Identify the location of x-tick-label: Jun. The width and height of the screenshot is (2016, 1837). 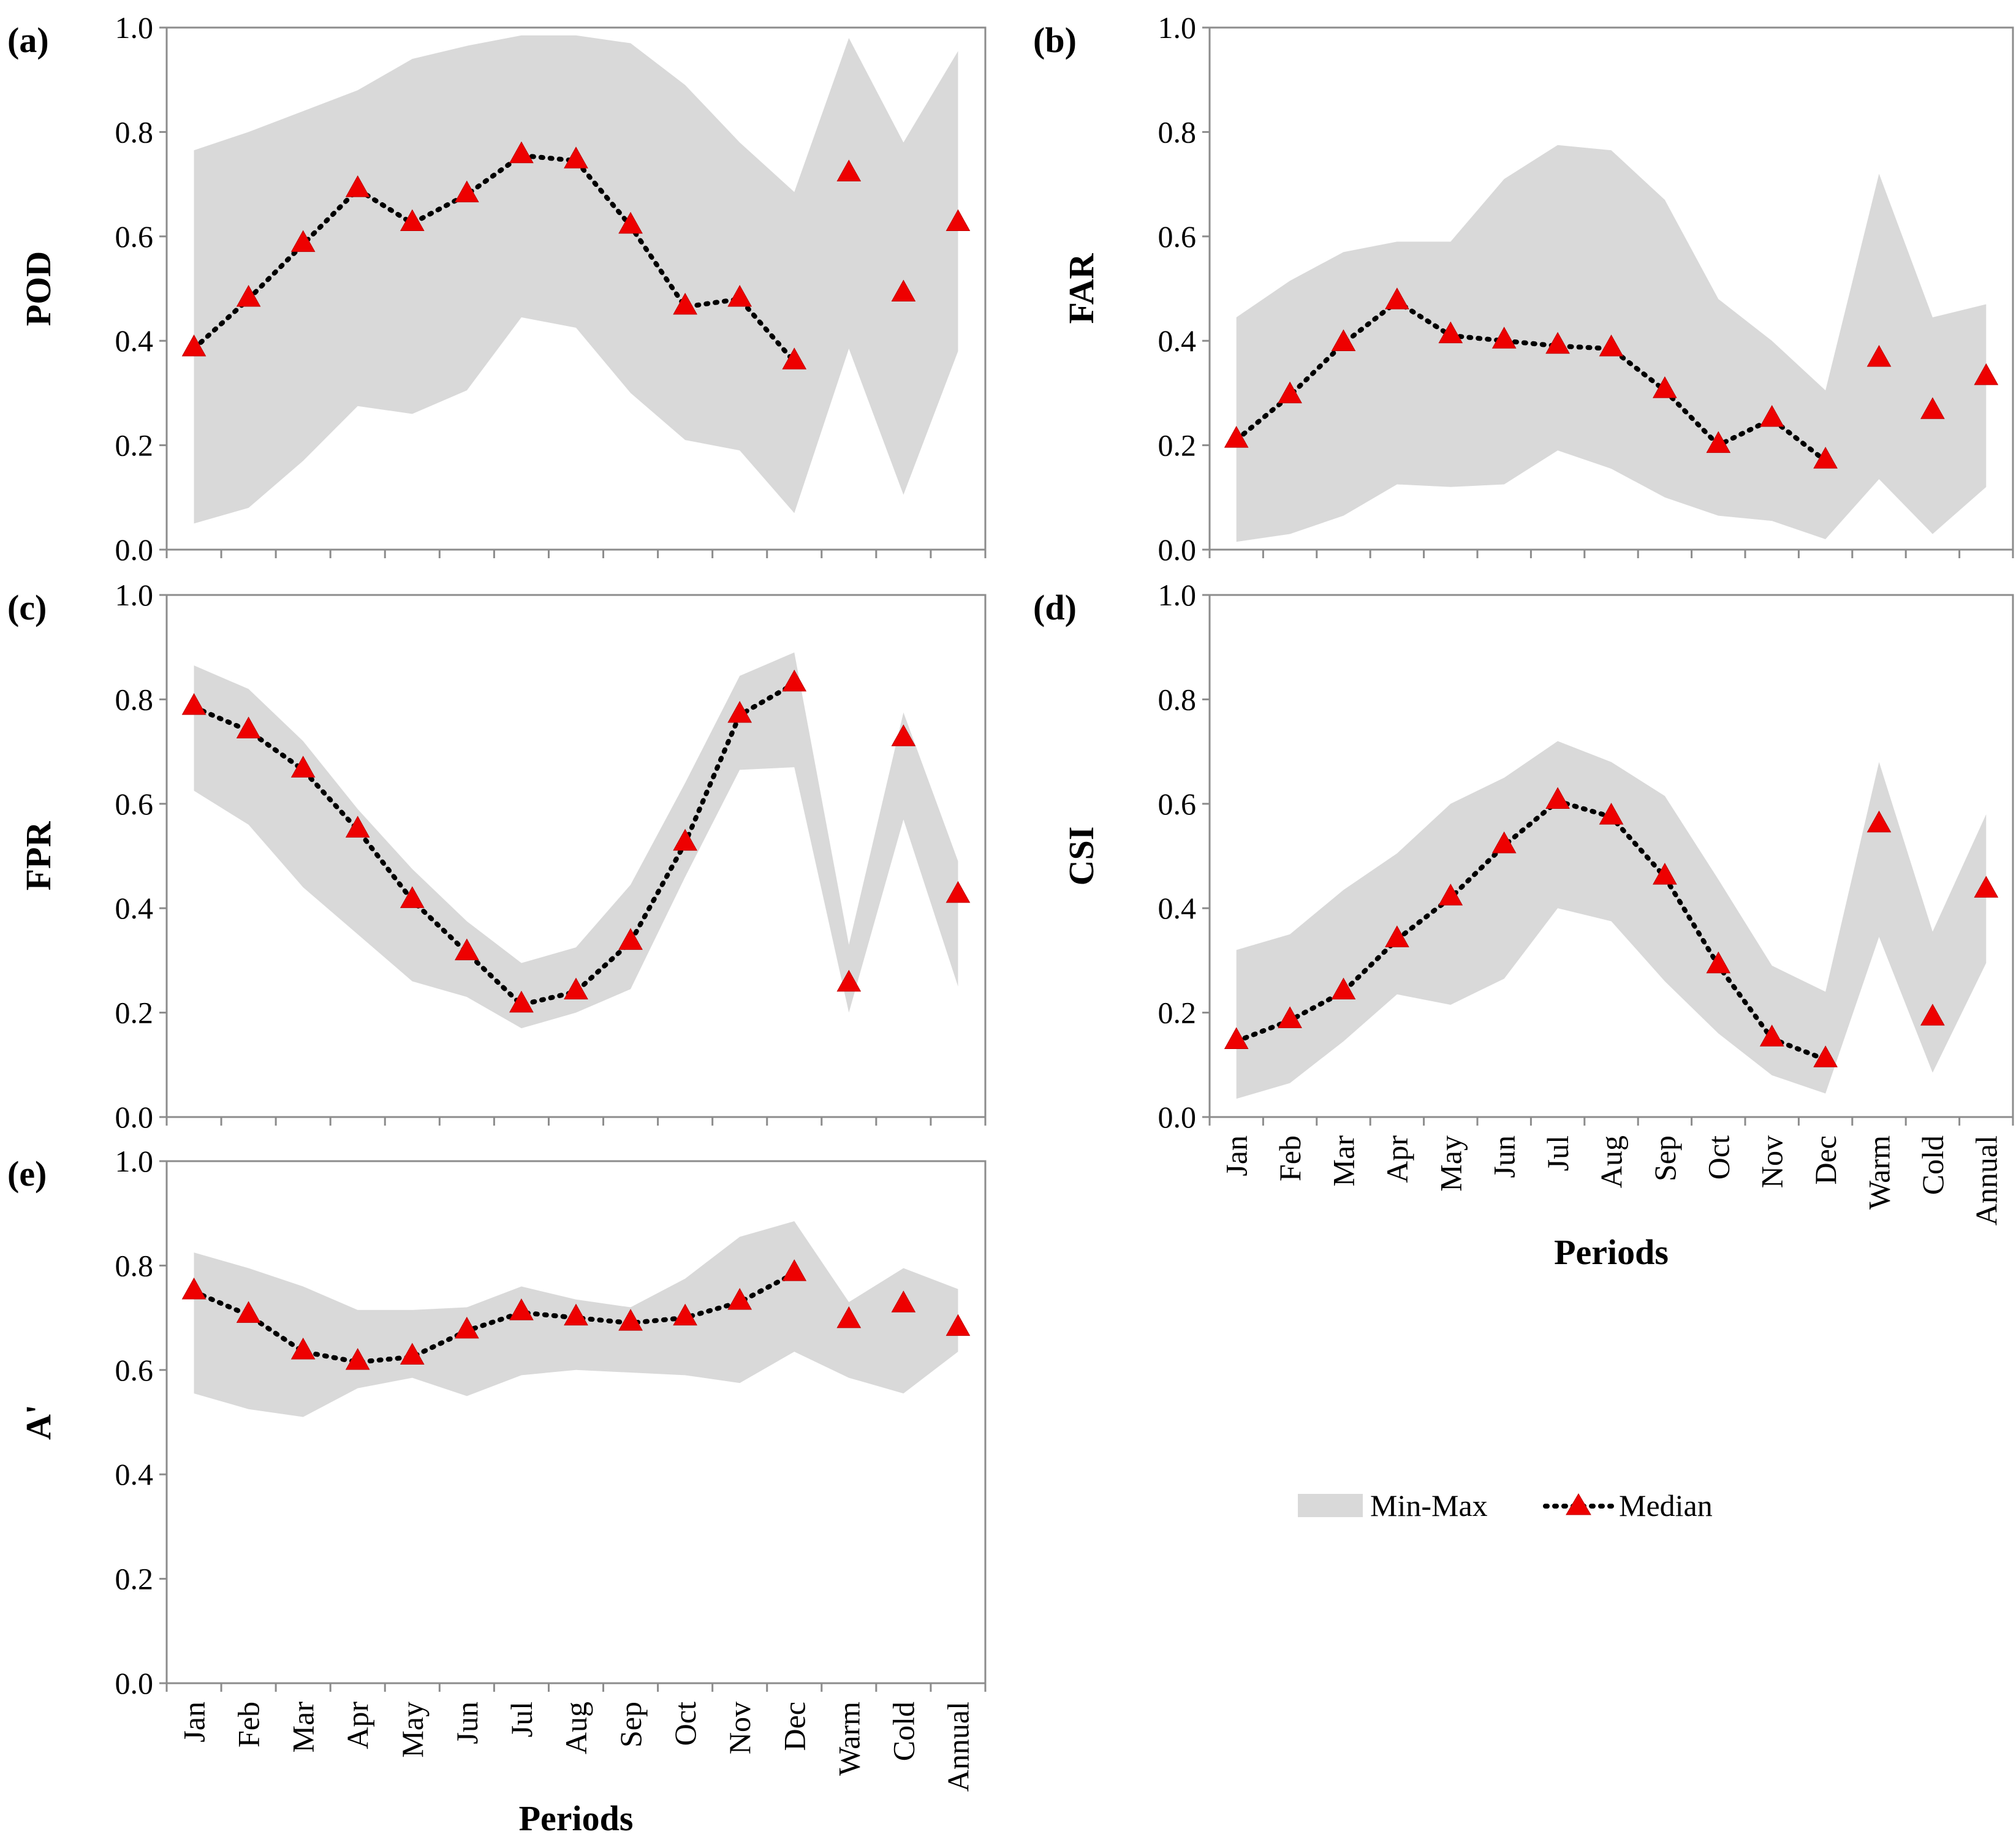
(1504, 1156).